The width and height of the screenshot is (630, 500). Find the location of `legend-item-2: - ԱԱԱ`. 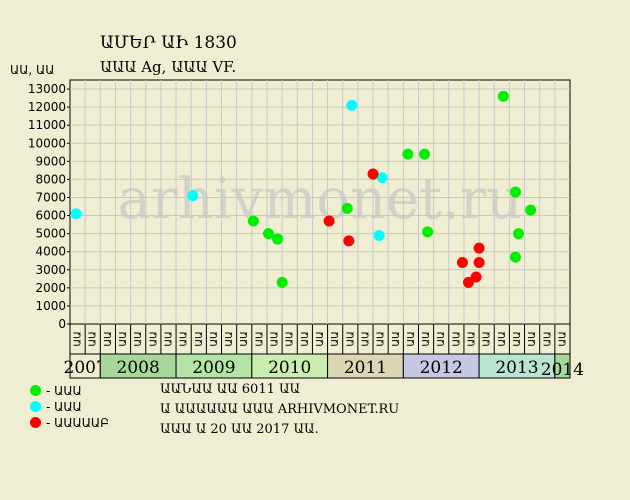

legend-item-2: - ԱԱԱ is located at coordinates (56, 407).